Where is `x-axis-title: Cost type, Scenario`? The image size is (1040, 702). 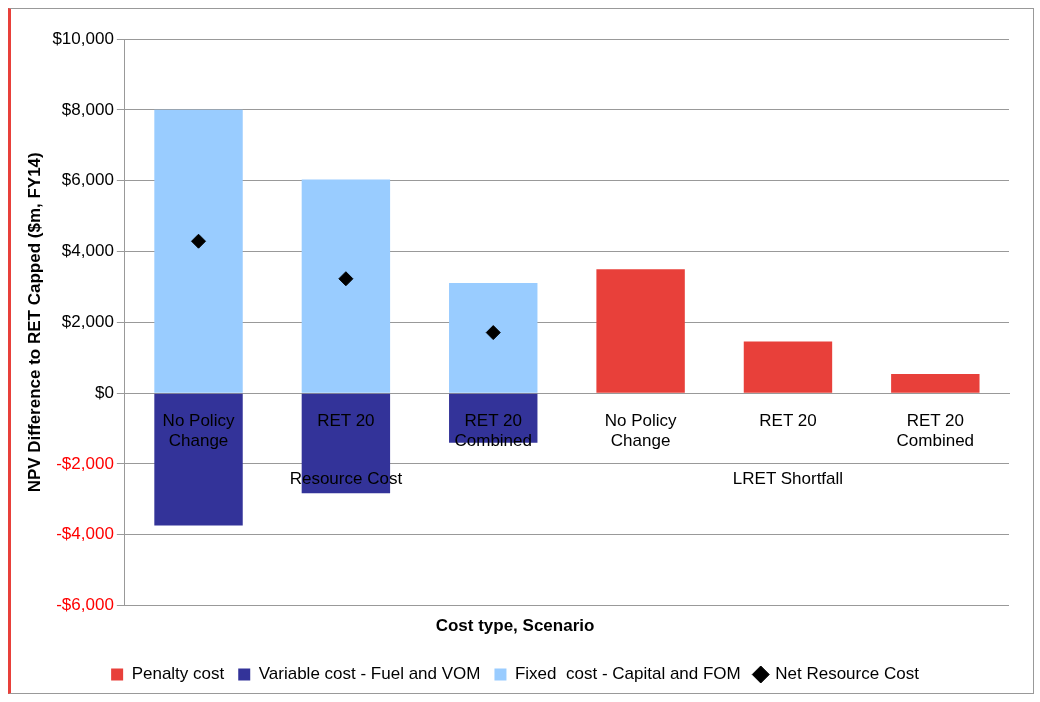 x-axis-title: Cost type, Scenario is located at coordinates (515, 625).